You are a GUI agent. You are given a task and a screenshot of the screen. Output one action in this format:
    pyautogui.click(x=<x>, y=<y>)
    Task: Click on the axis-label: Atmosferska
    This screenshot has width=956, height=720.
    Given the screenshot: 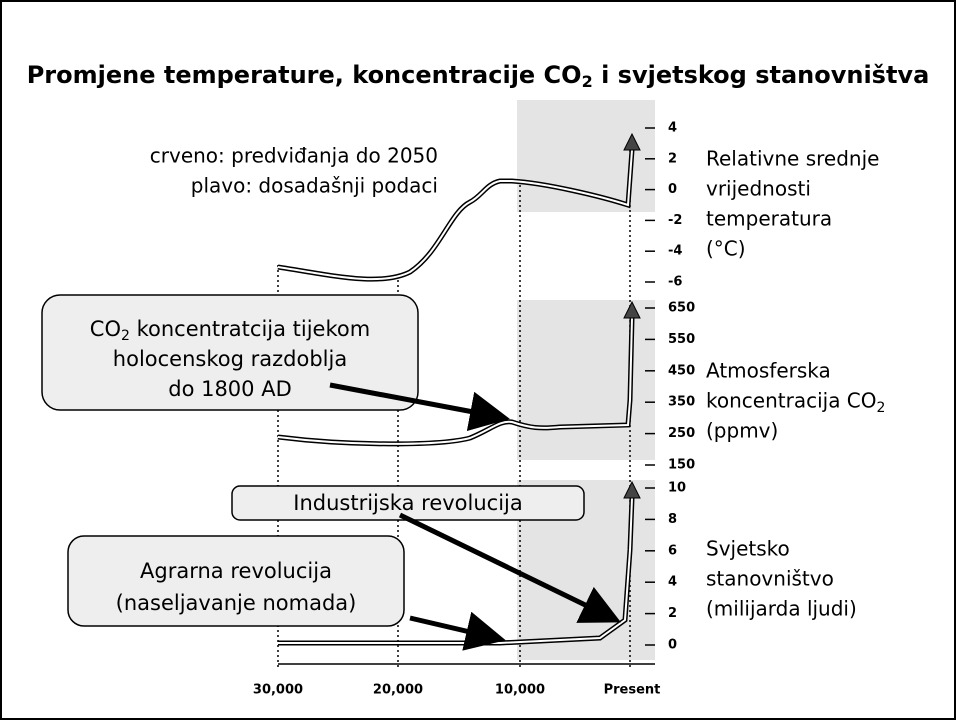 What is the action you would take?
    pyautogui.click(x=768, y=371)
    